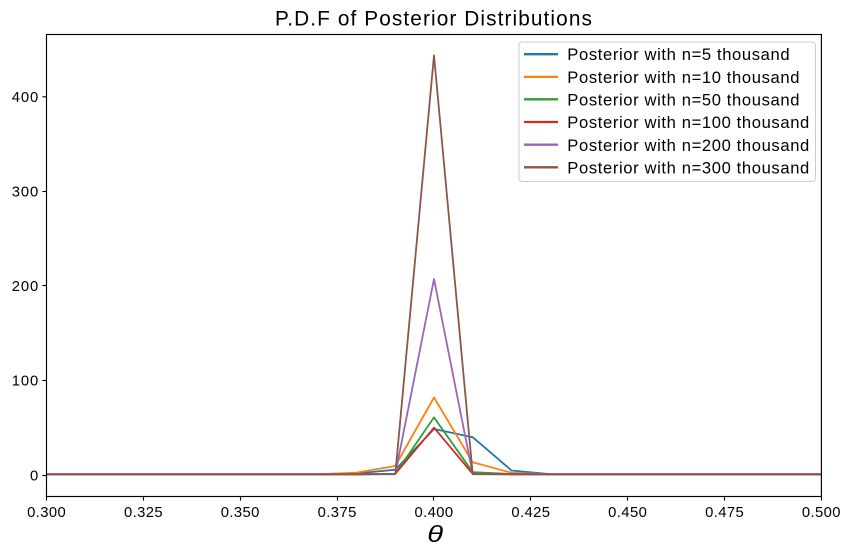  What do you see at coordinates (25, 98) in the screenshot?
I see `svg-text: 400` at bounding box center [25, 98].